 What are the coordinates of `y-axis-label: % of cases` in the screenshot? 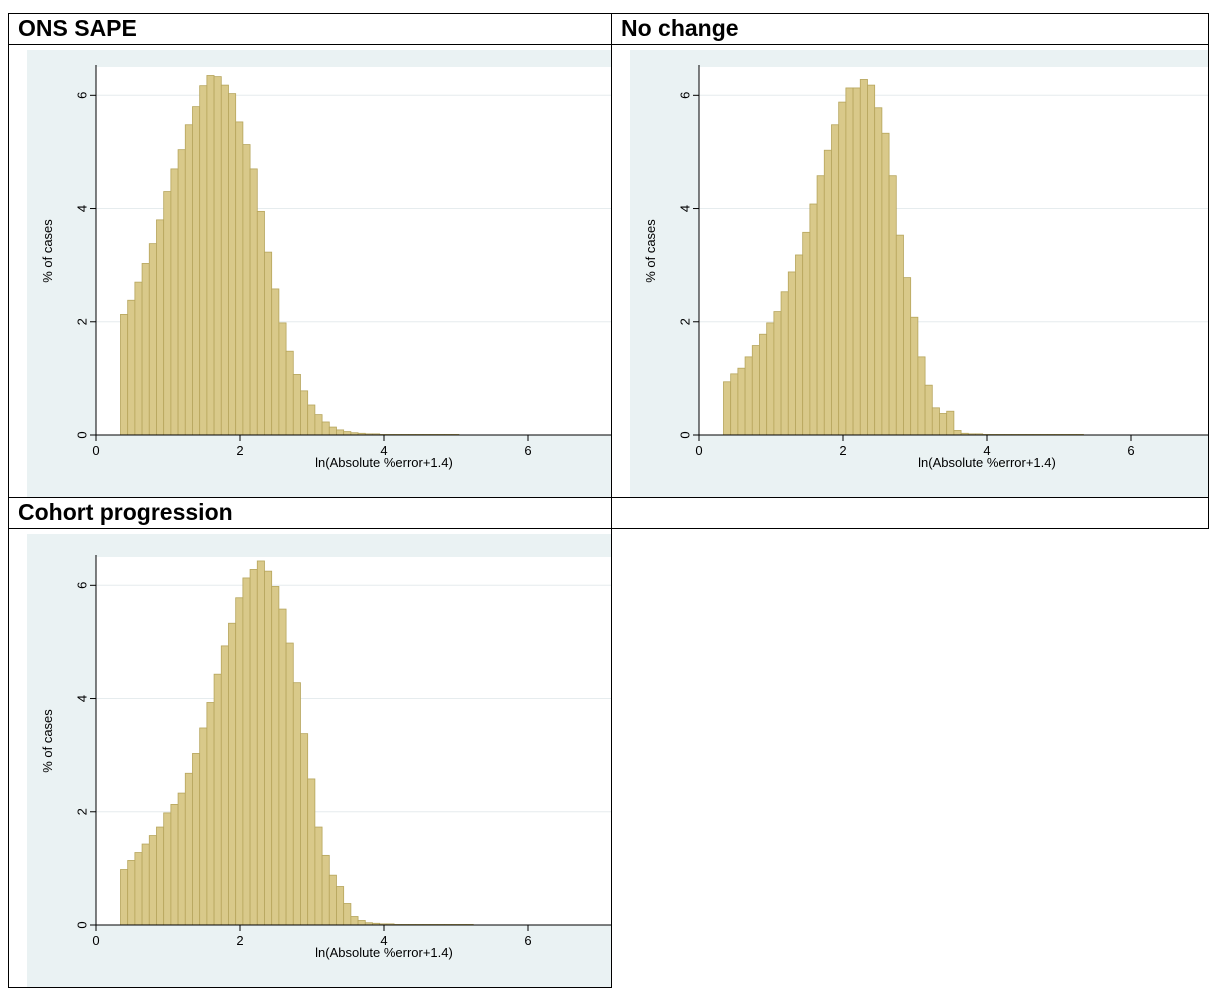 It's located at (650, 251).